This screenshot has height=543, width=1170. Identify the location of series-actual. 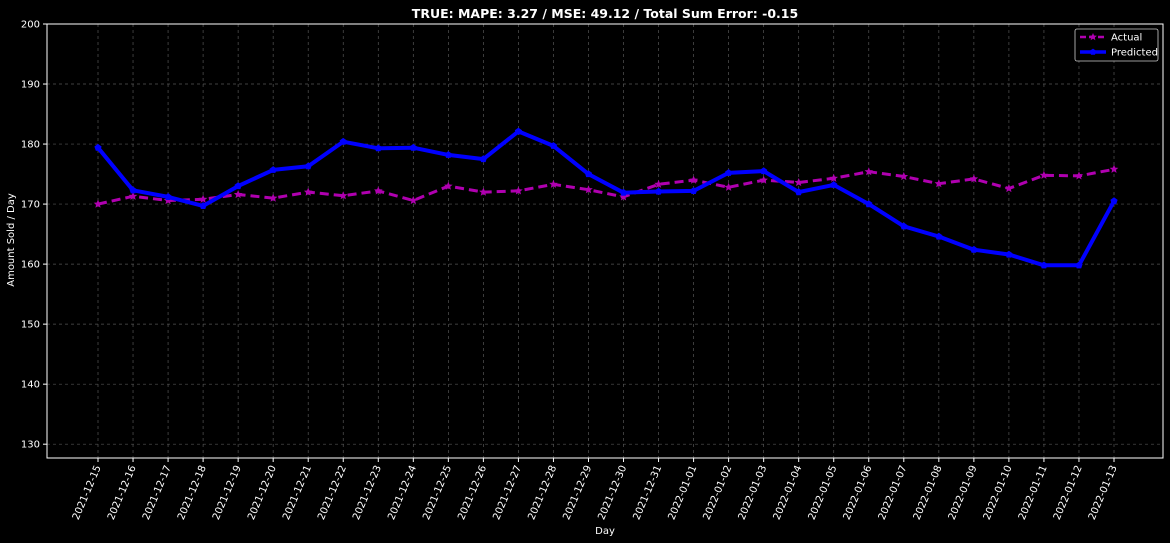
(606, 186).